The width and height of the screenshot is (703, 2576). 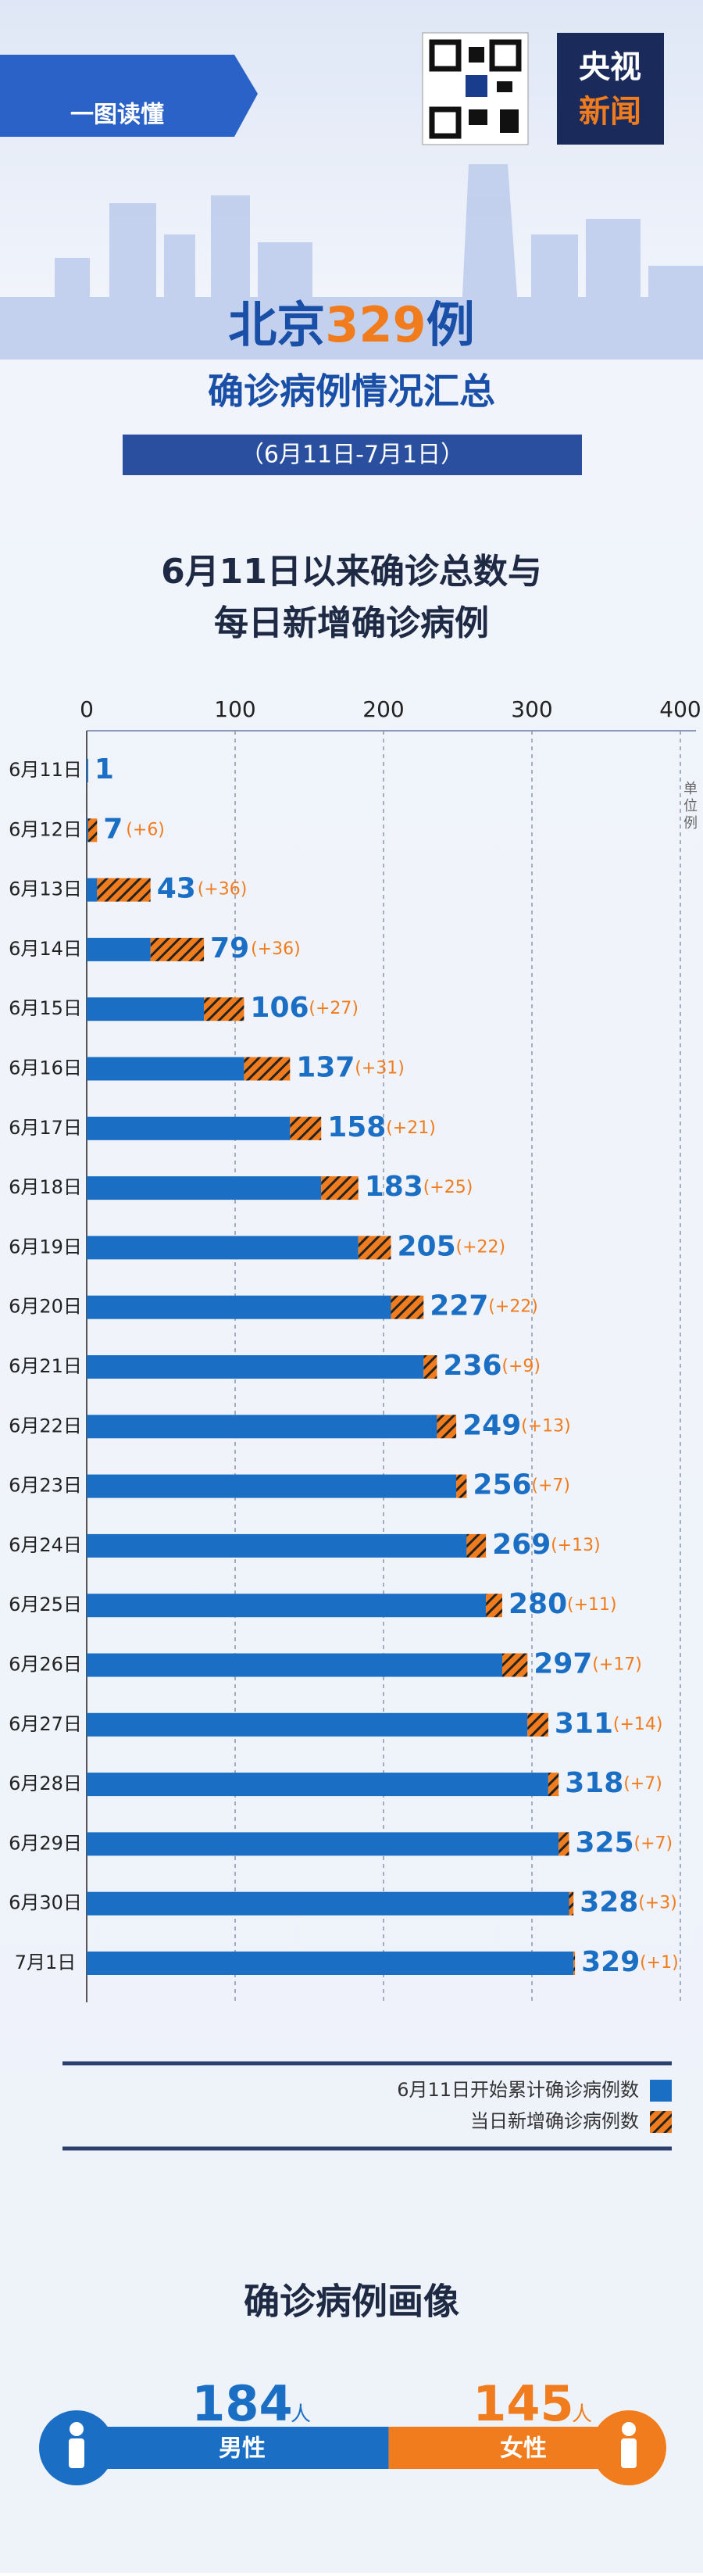 What do you see at coordinates (45, 1307) in the screenshot?
I see `y-tick-label: 6月20日` at bounding box center [45, 1307].